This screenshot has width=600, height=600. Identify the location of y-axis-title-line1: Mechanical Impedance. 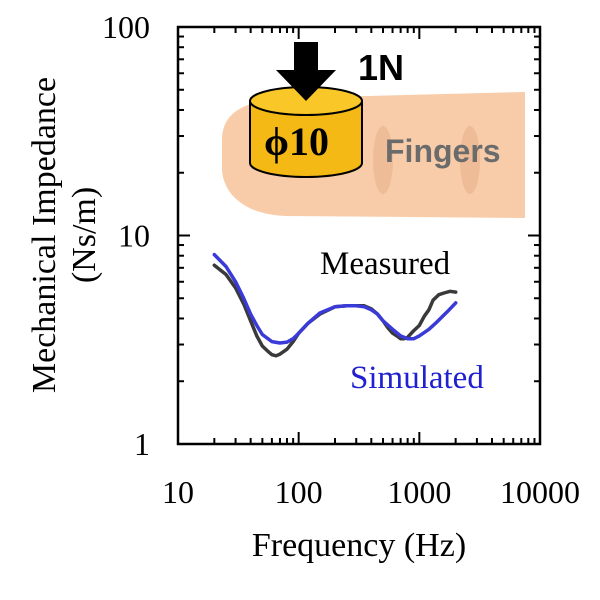
(44, 235).